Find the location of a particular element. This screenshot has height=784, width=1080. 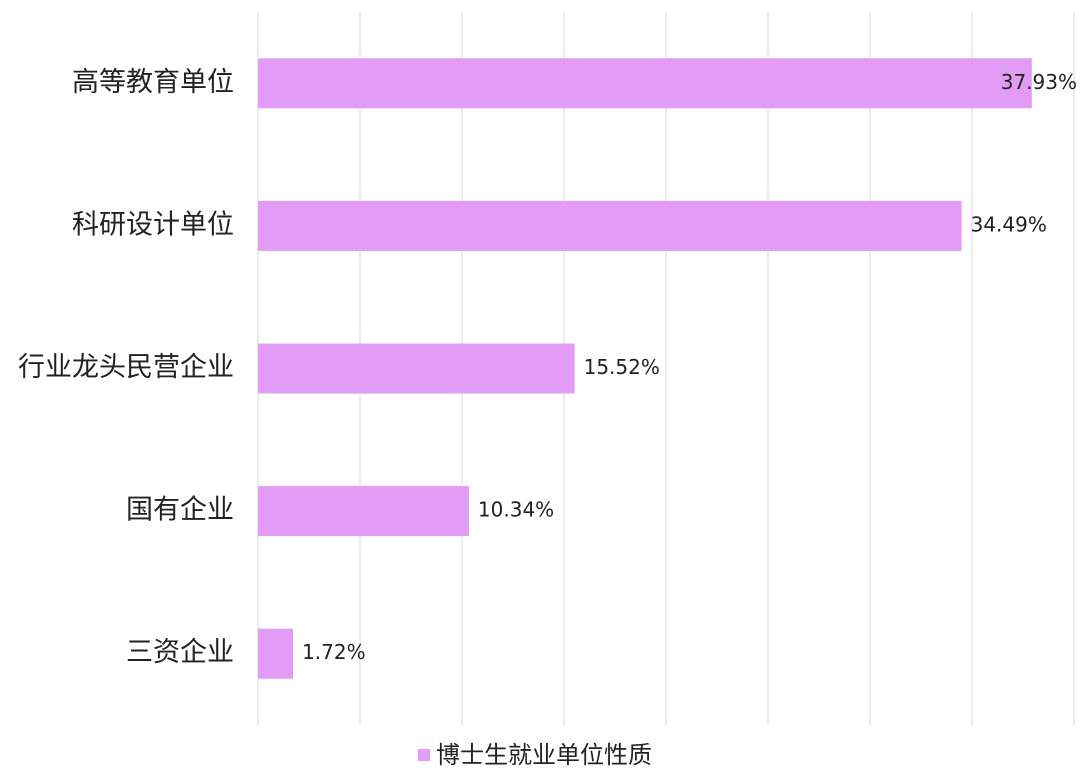

legend-label: 博士生就业单位性质 is located at coordinates (544, 755).